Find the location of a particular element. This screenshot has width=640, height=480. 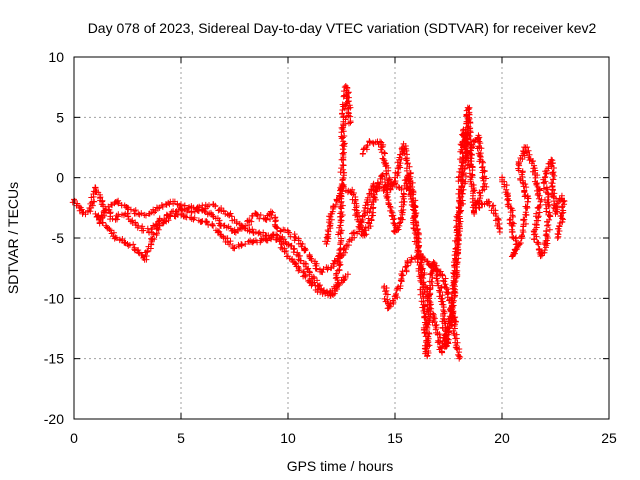

y-tick-label: -5 is located at coordinates (58, 238).